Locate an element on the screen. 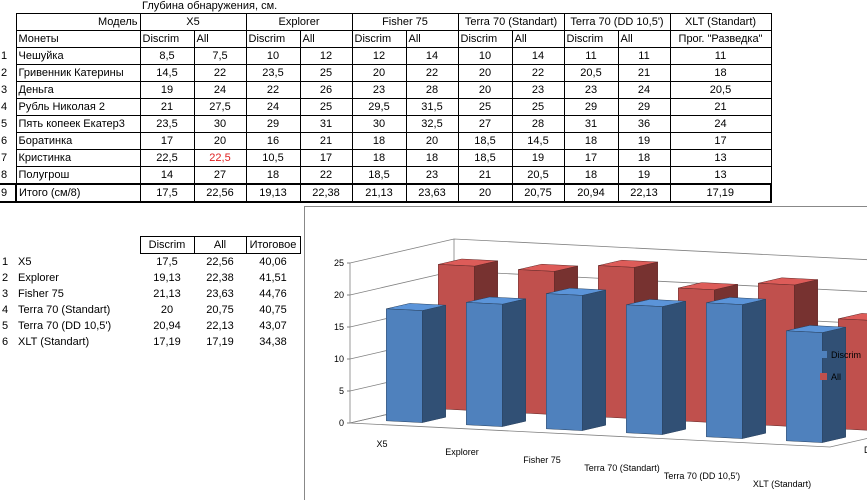 This screenshot has width=867, height=503. total-value-cell: 19,13 is located at coordinates (273, 193).